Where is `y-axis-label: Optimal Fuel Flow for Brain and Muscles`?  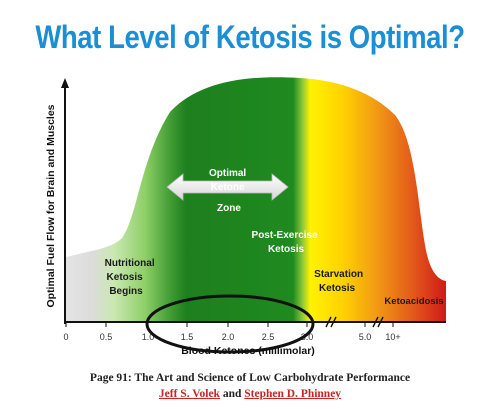
y-axis-label: Optimal Fuel Flow for Brain and Muscles is located at coordinates (51, 205).